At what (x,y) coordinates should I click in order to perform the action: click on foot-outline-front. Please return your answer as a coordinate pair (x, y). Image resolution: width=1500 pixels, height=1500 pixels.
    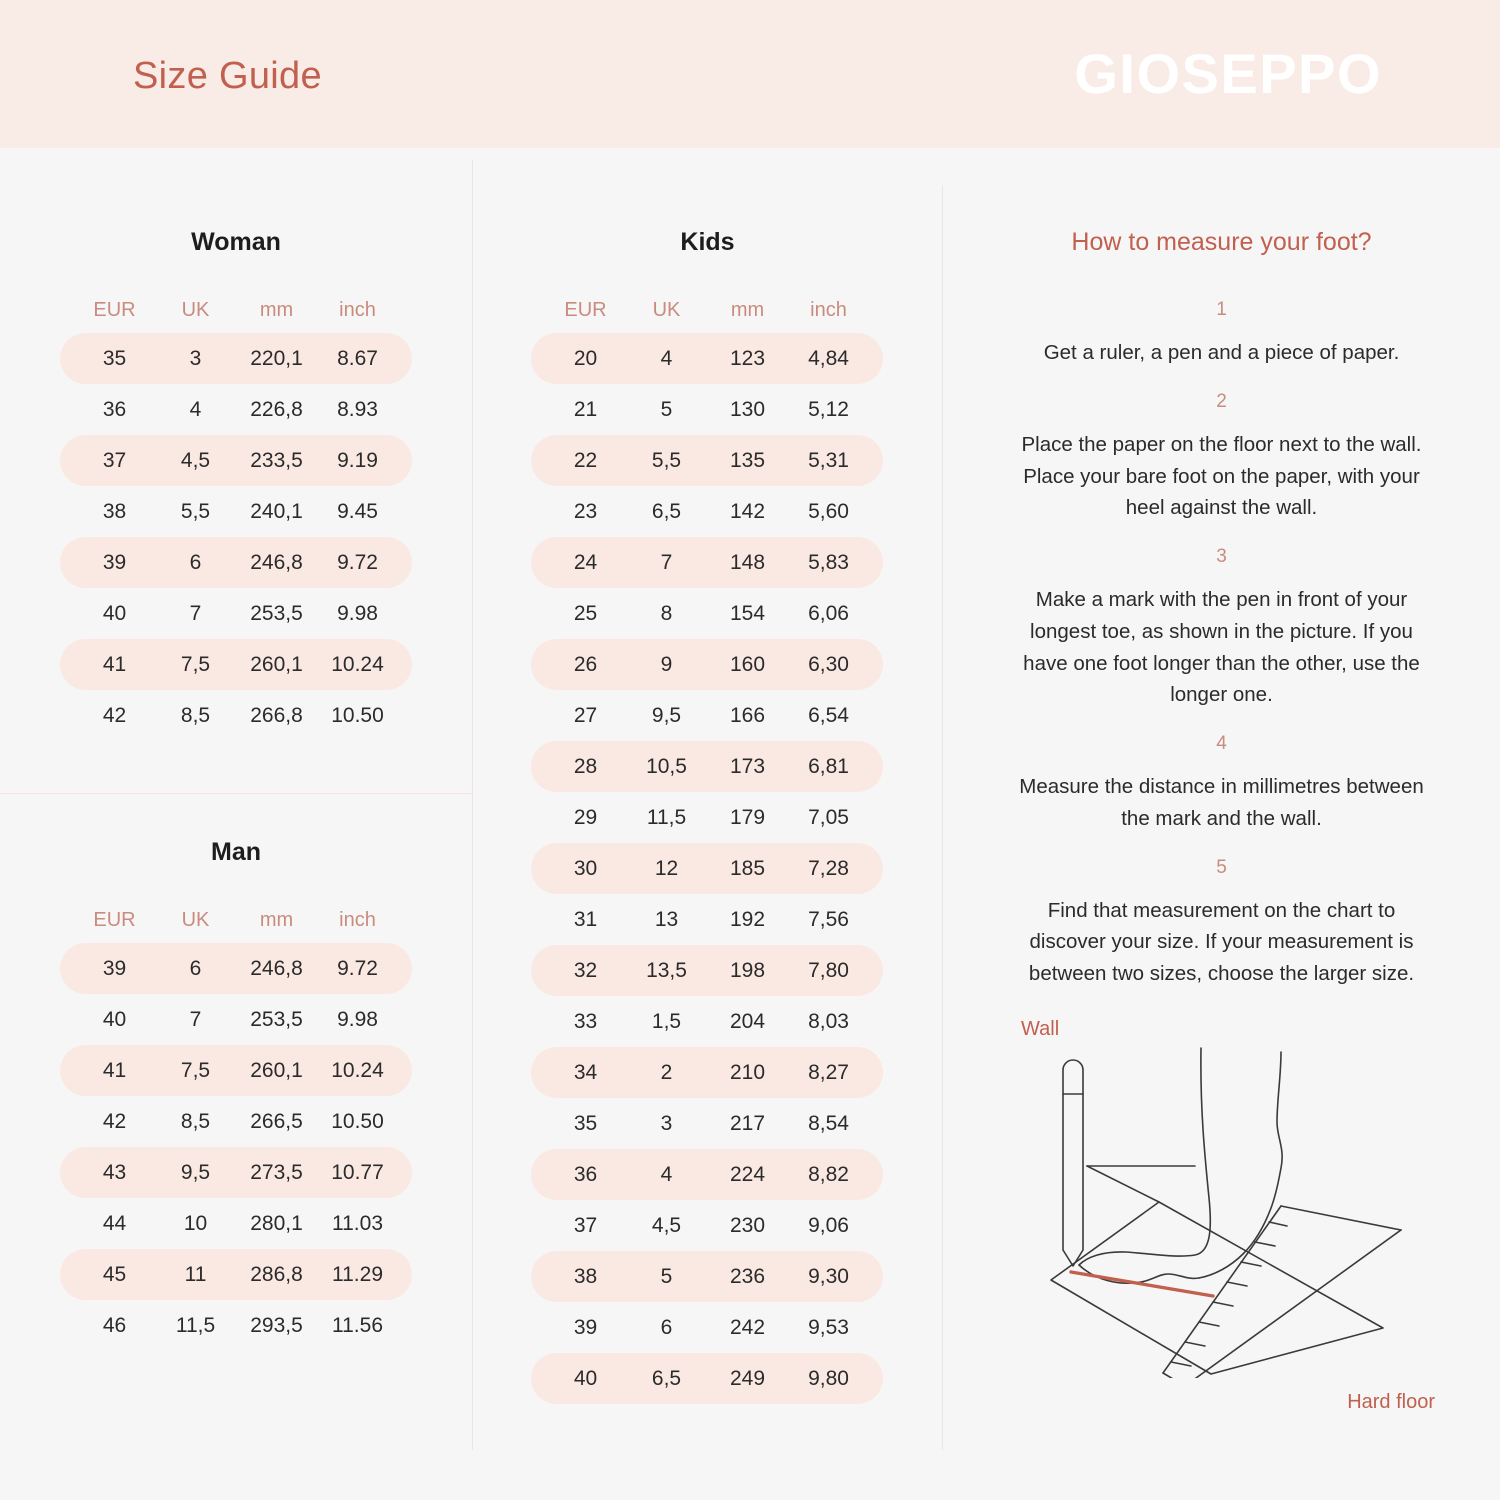
    Looking at the image, I should click on (1145, 1156).